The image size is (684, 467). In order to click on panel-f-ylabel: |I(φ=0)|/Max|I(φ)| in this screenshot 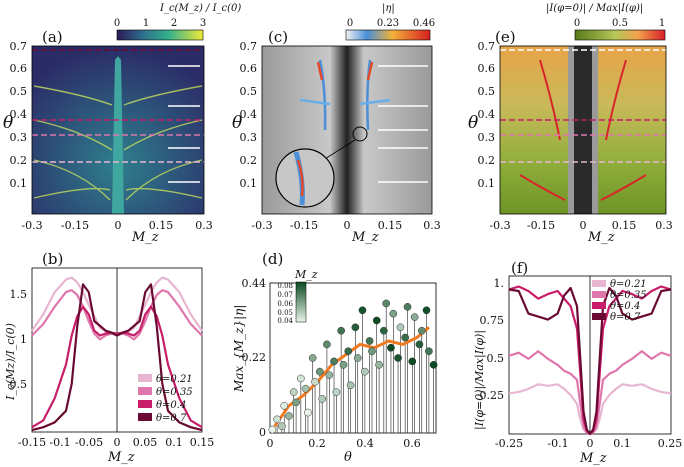, I will do `click(480, 380)`.